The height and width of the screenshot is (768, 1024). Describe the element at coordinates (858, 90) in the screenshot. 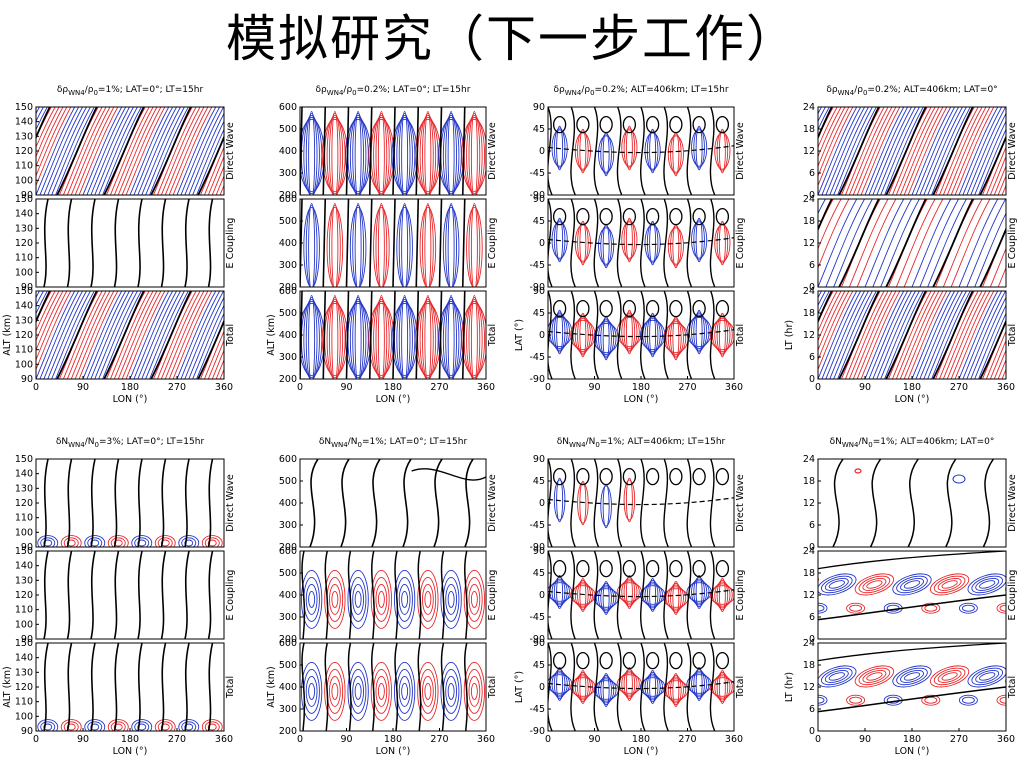

I see `panel-title-part: /ρ` at that location.